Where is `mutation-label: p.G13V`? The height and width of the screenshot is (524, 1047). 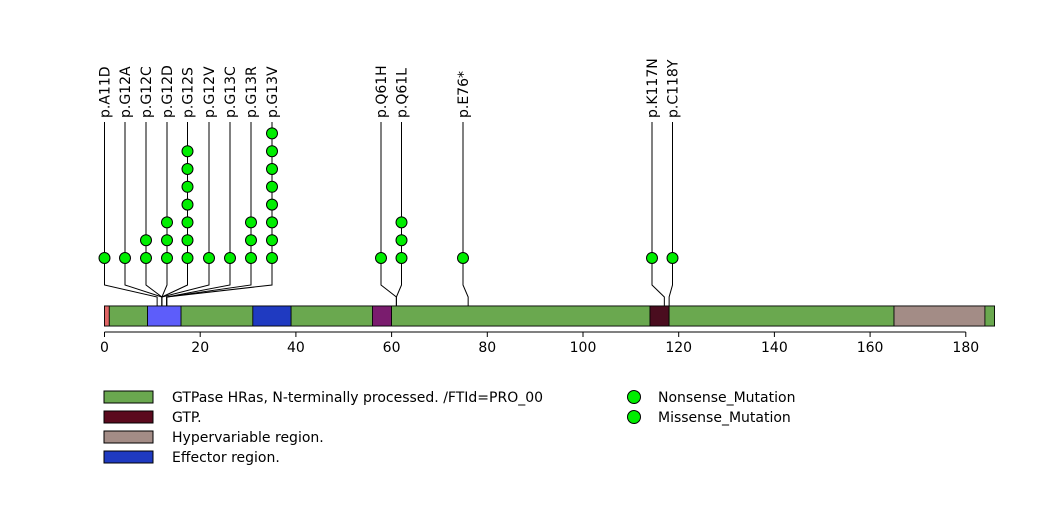 mutation-label: p.G13V is located at coordinates (273, 92).